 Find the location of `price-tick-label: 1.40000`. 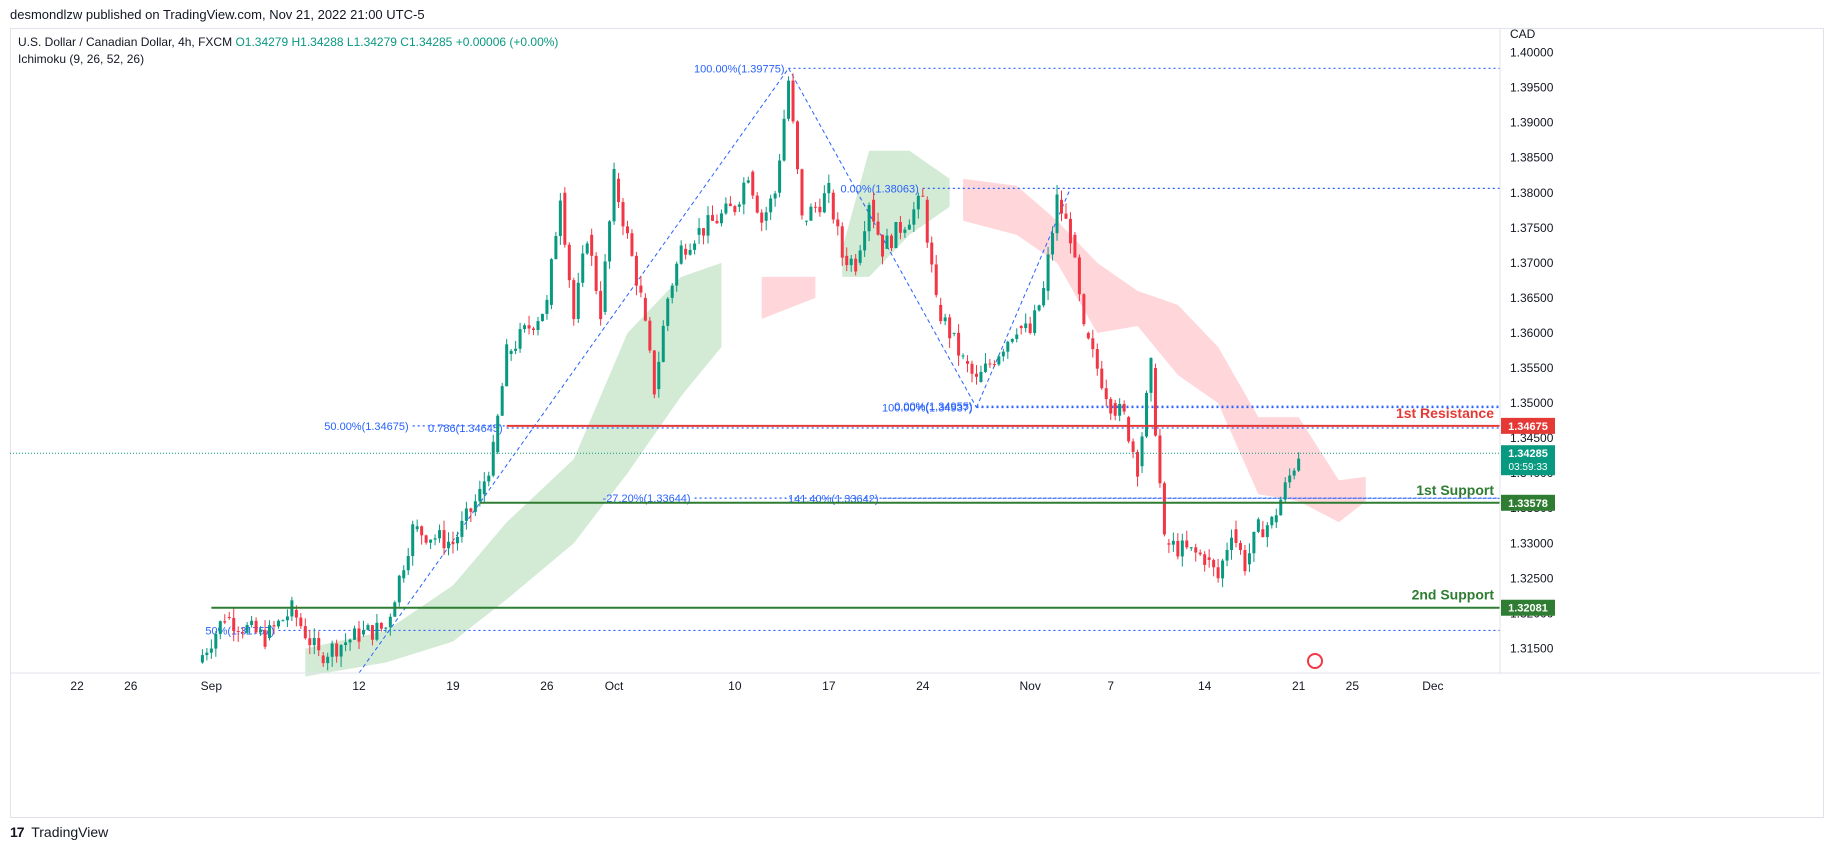

price-tick-label: 1.40000 is located at coordinates (1532, 53).